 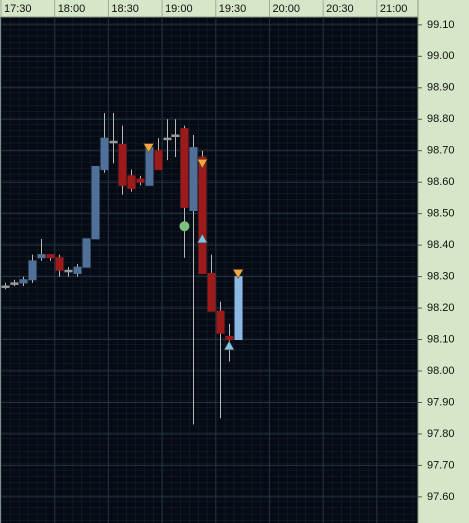 I want to click on x-tick-label: 19:00, so click(x=179, y=9).